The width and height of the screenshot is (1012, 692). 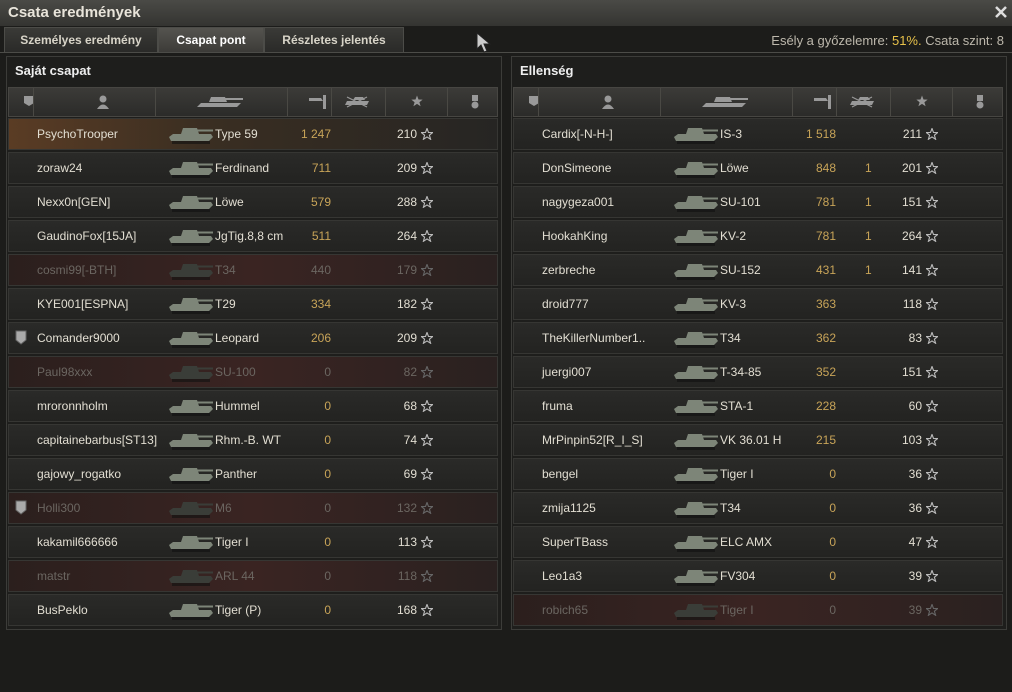 What do you see at coordinates (626, 104) in the screenshot?
I see `header-player-icon` at bounding box center [626, 104].